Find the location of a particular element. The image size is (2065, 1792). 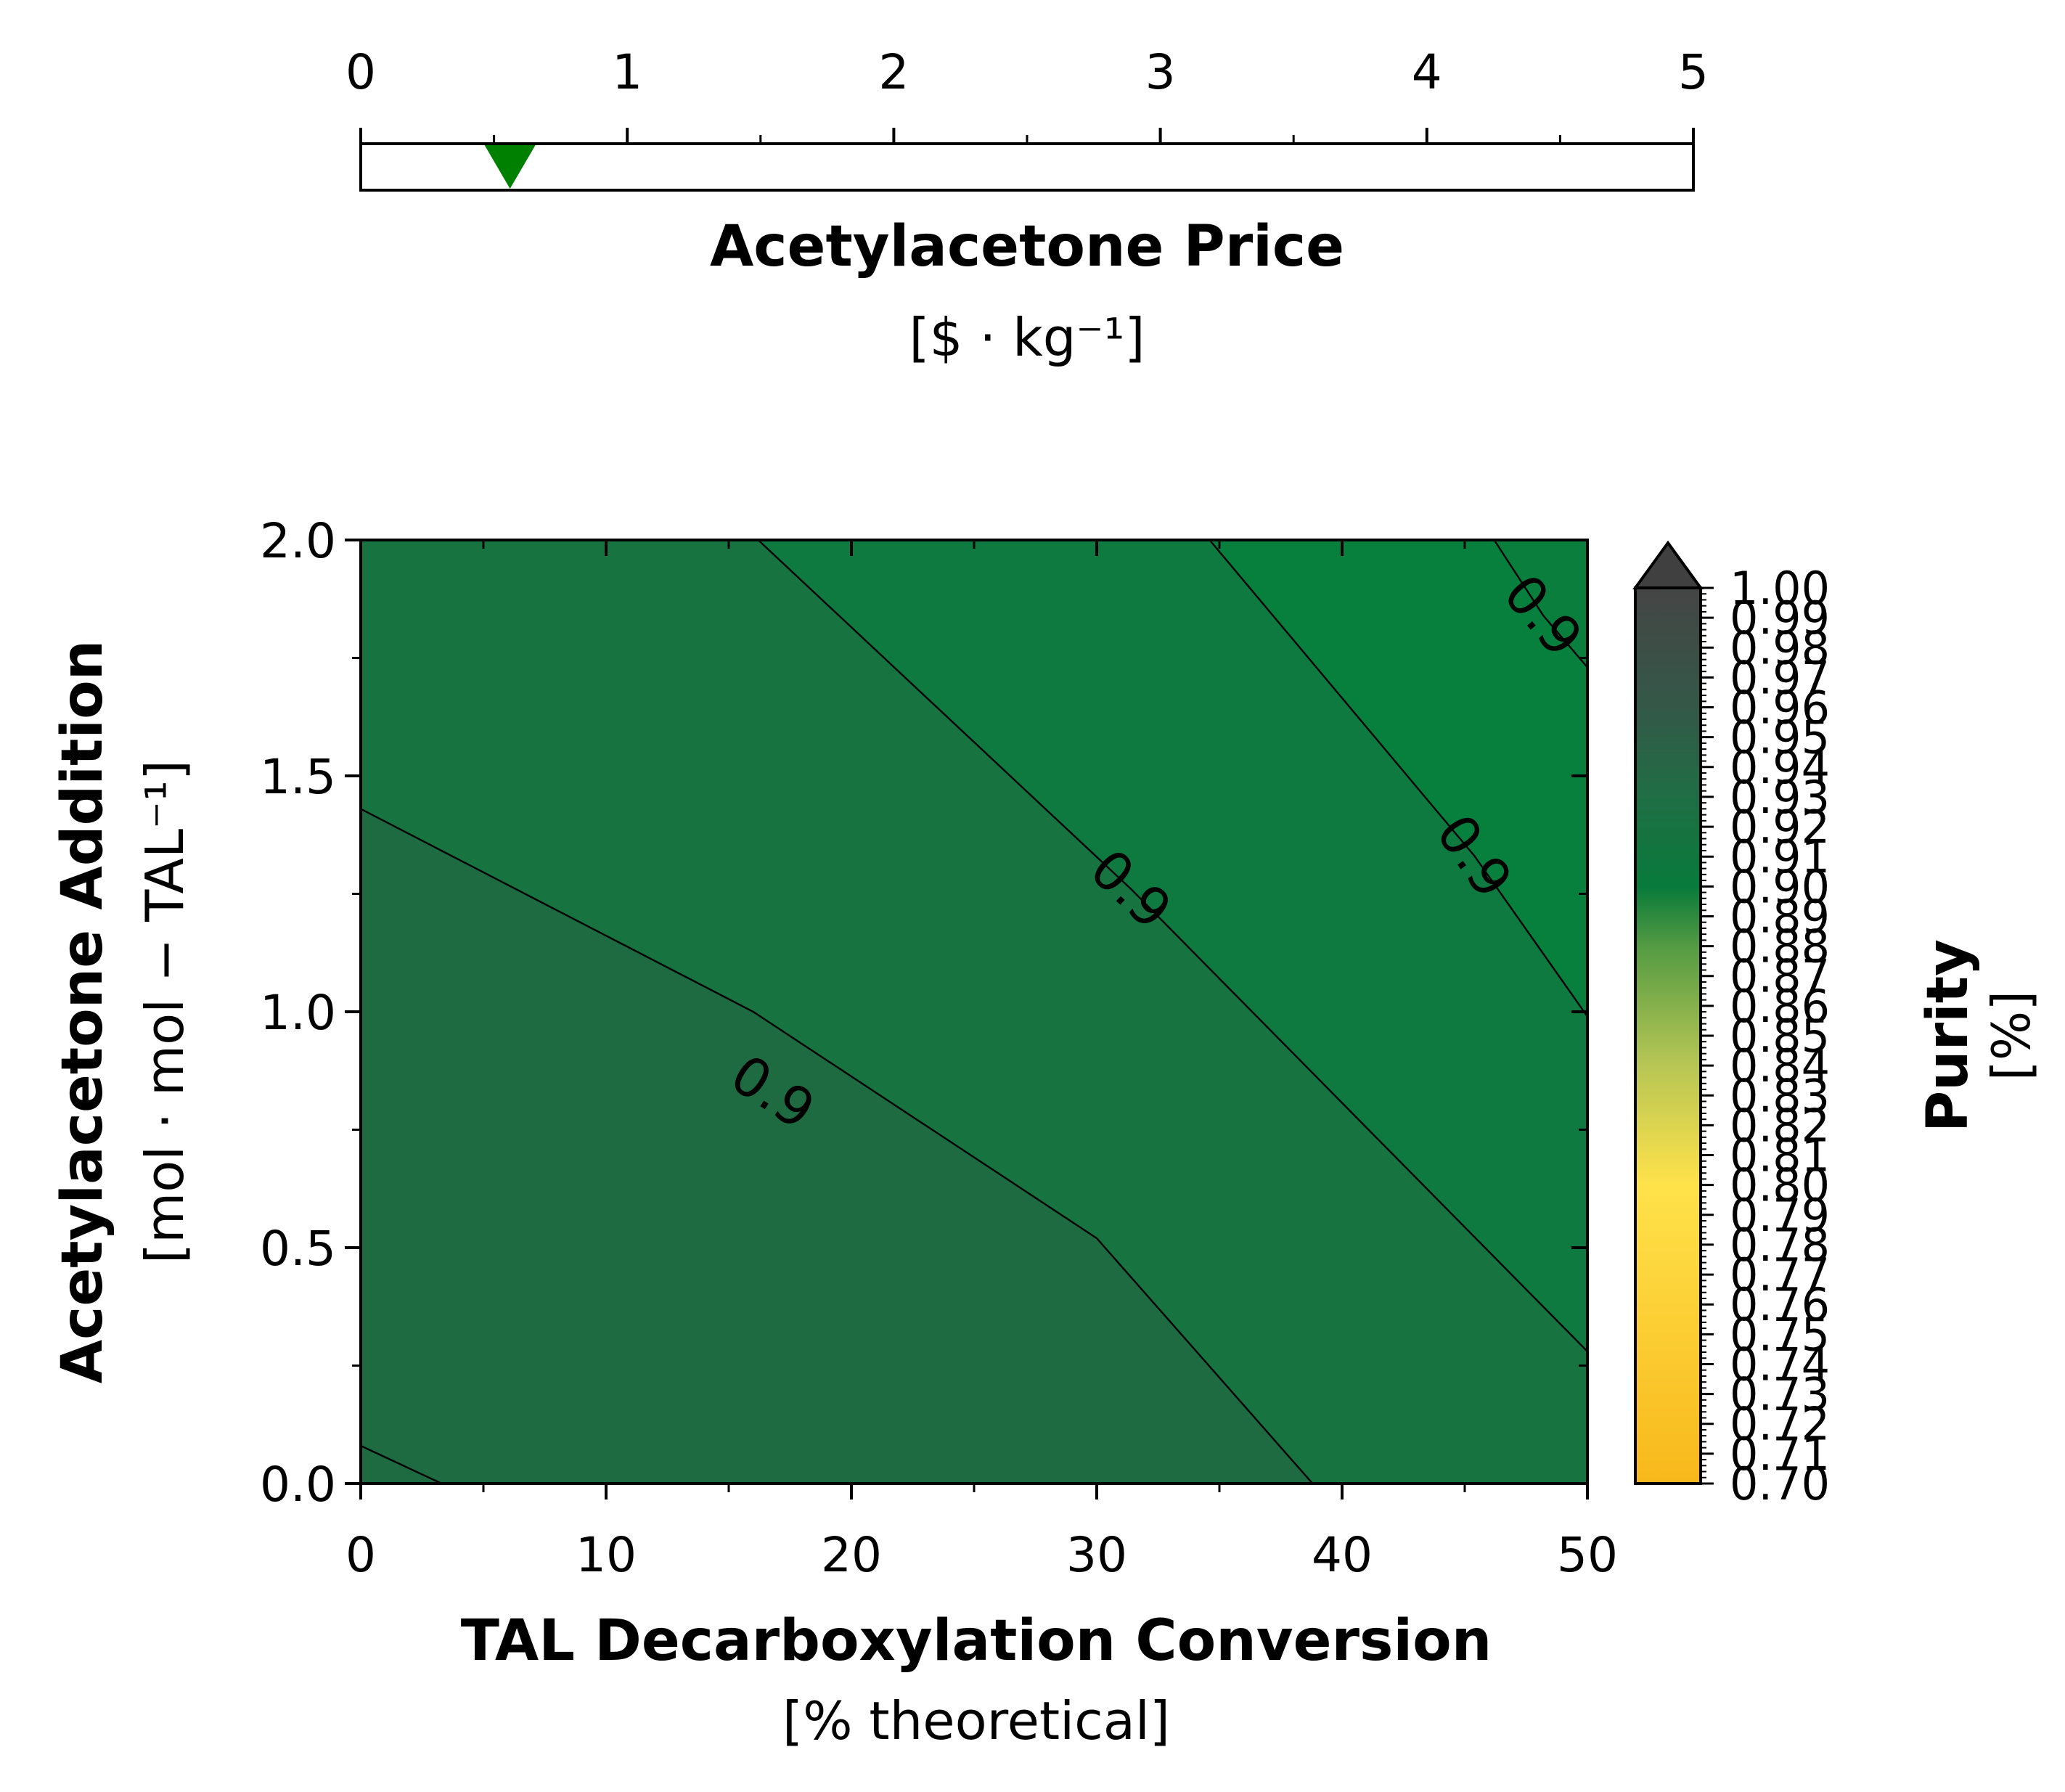

colorbar-tick-label: 1.00 is located at coordinates (1780, 588).